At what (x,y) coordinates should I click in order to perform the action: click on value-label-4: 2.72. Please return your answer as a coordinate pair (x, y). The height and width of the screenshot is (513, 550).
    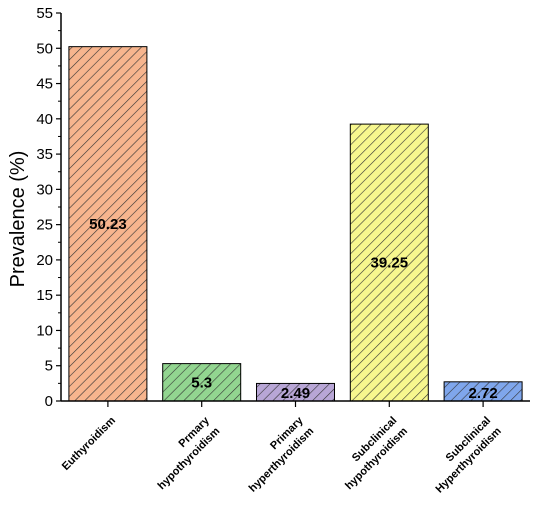
    Looking at the image, I should click on (482, 393).